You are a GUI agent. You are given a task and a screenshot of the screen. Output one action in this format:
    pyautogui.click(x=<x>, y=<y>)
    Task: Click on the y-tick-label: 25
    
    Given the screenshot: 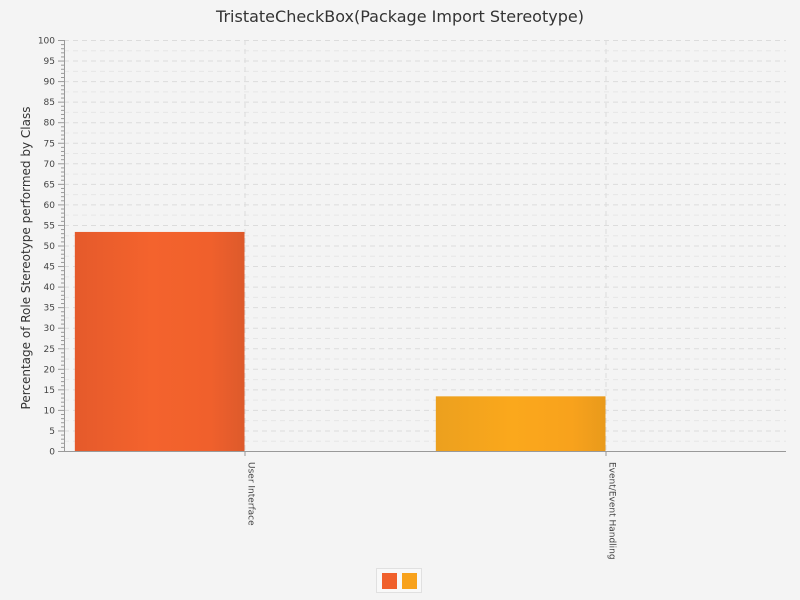 What is the action you would take?
    pyautogui.click(x=49, y=350)
    